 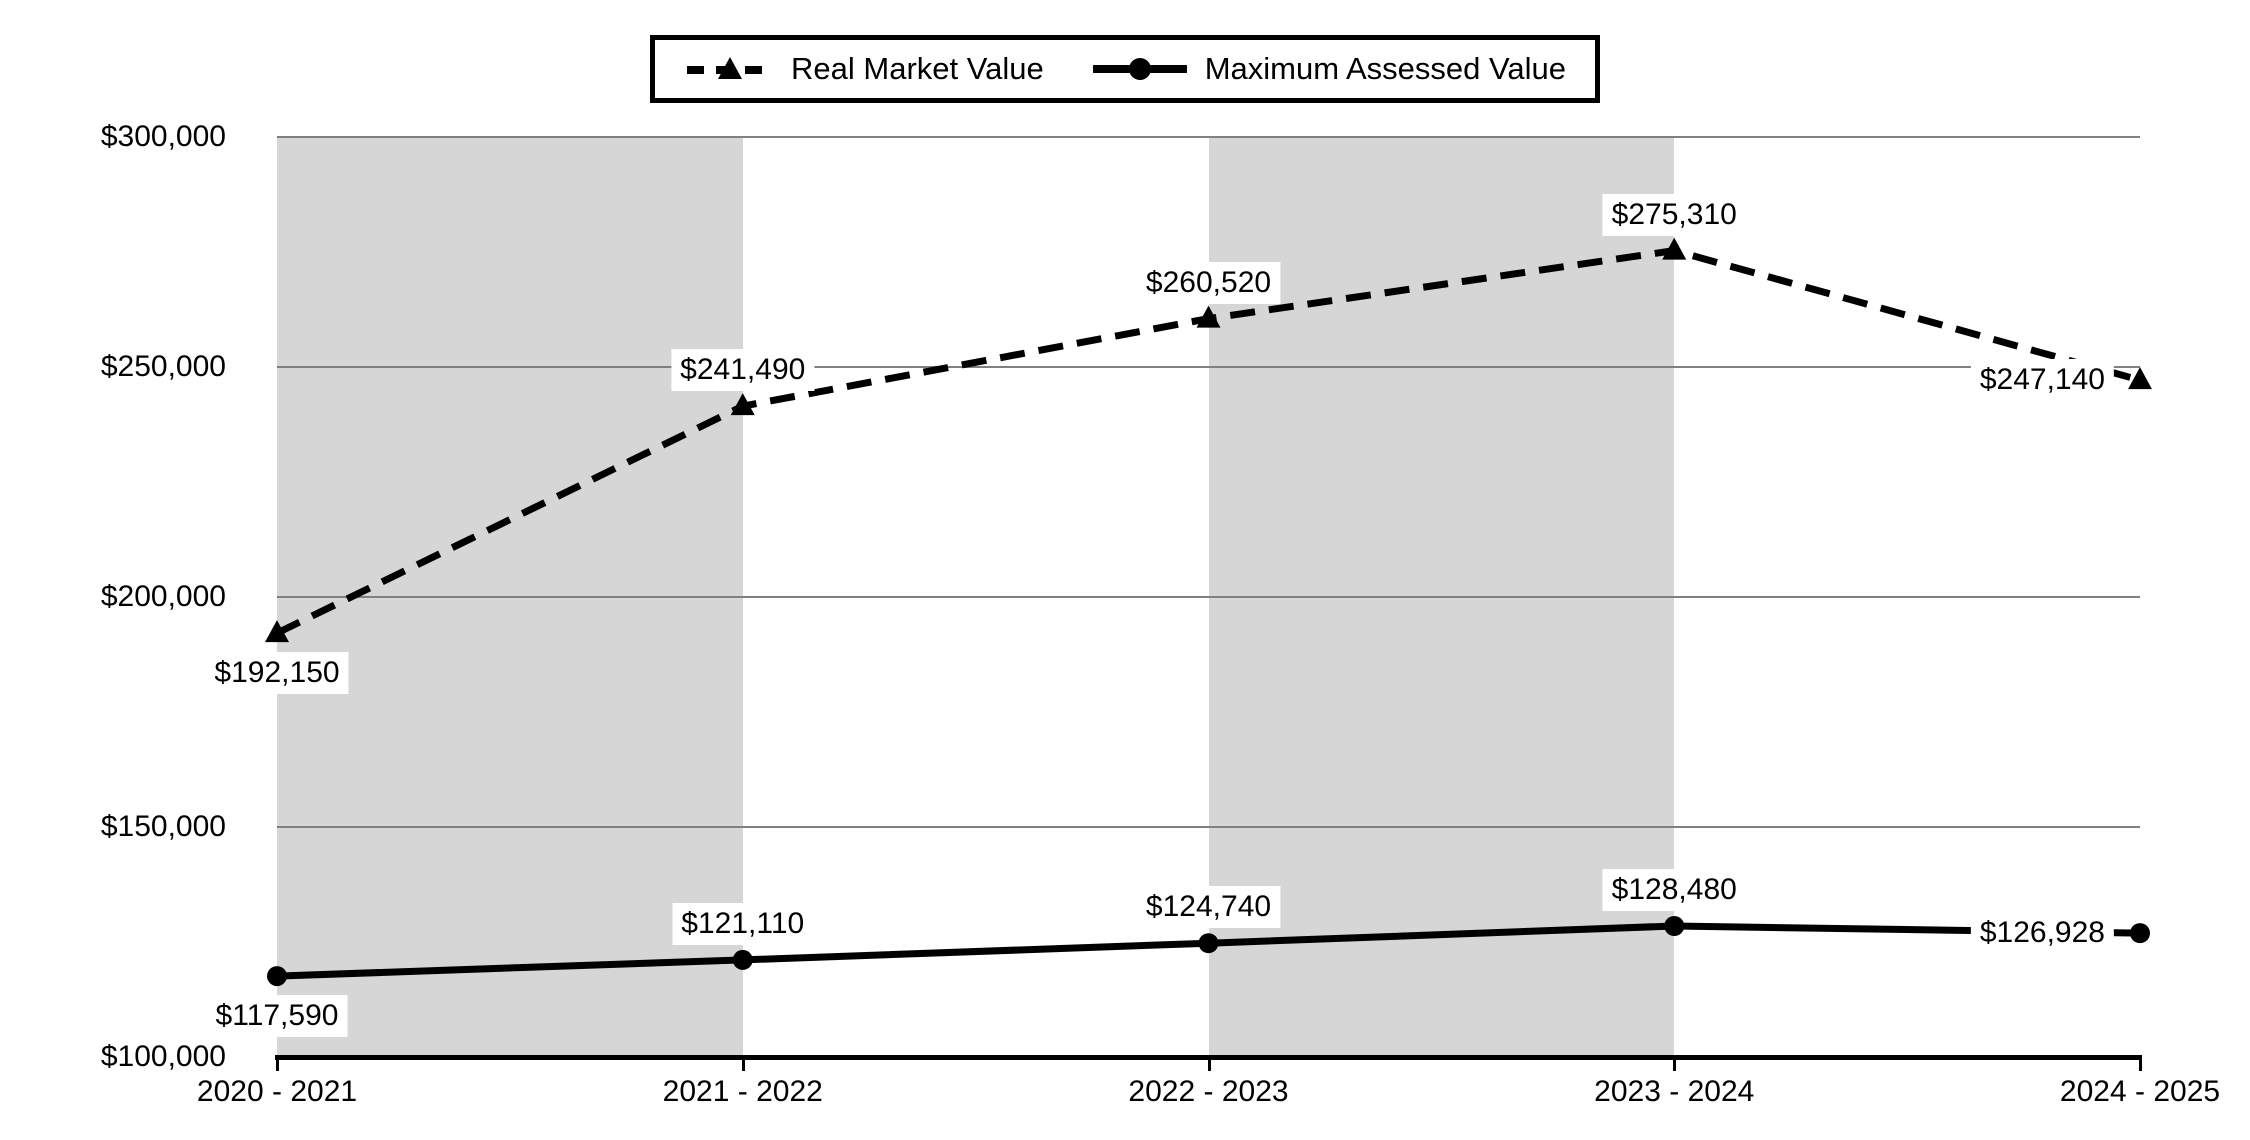 I want to click on data-label: $192,150, so click(x=277, y=673).